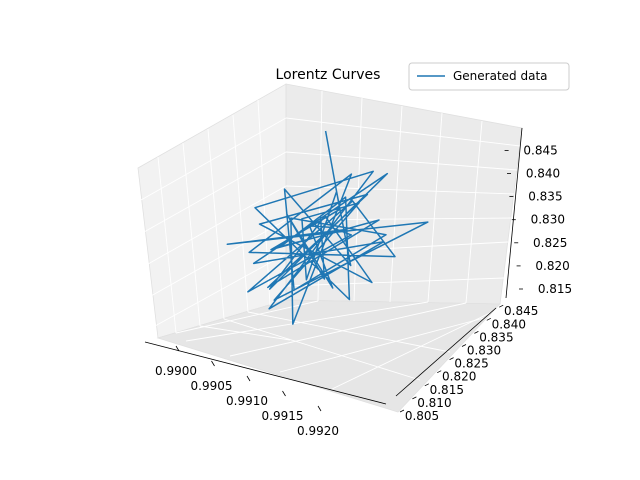  Describe the element at coordinates (459, 377) in the screenshot. I see `y-tick-label: 0.820` at that location.